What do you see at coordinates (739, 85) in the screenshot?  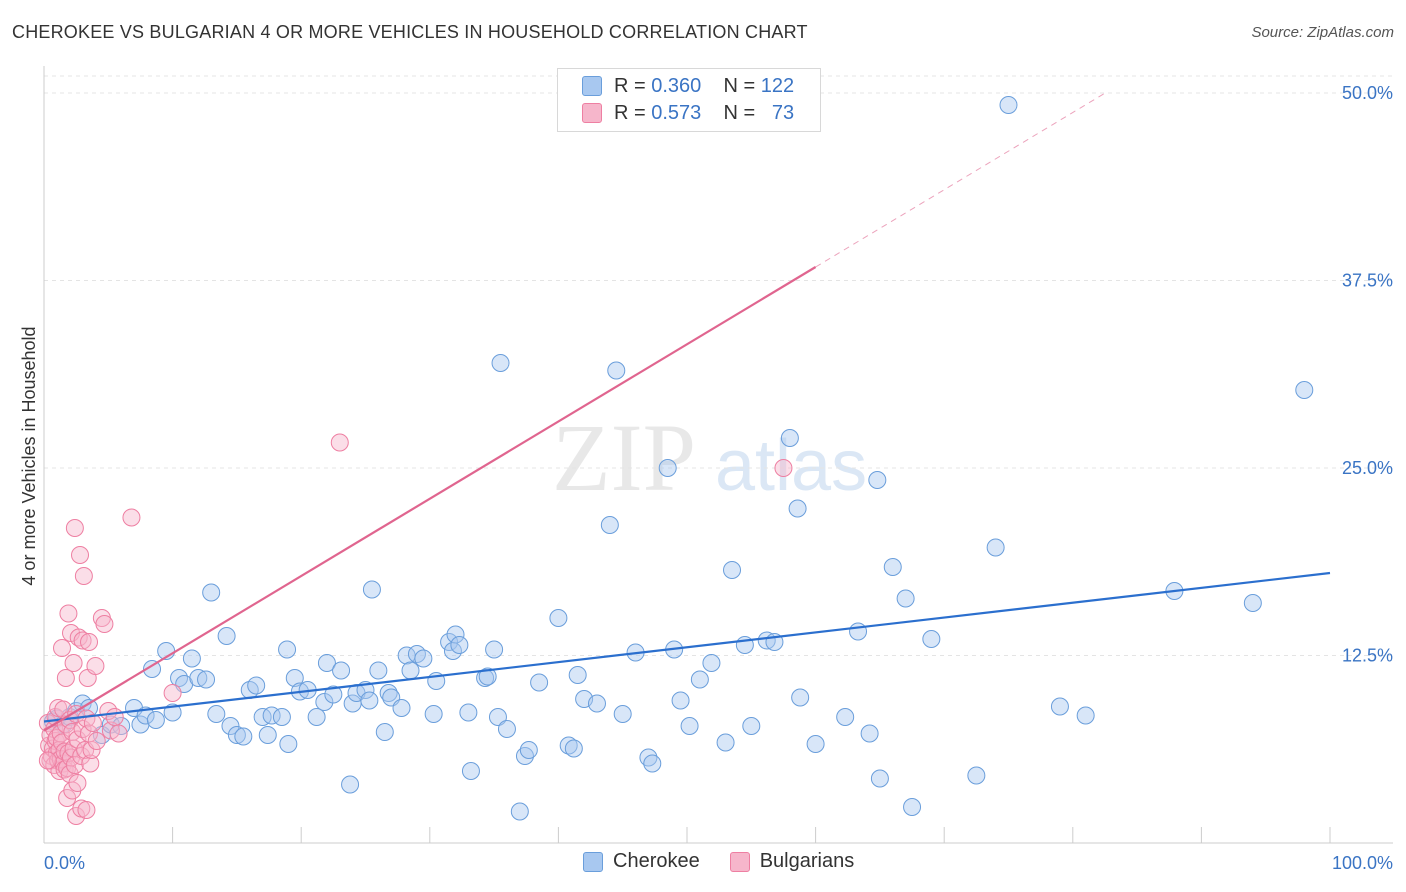 I see `legend-n-label: N =` at bounding box center [739, 85].